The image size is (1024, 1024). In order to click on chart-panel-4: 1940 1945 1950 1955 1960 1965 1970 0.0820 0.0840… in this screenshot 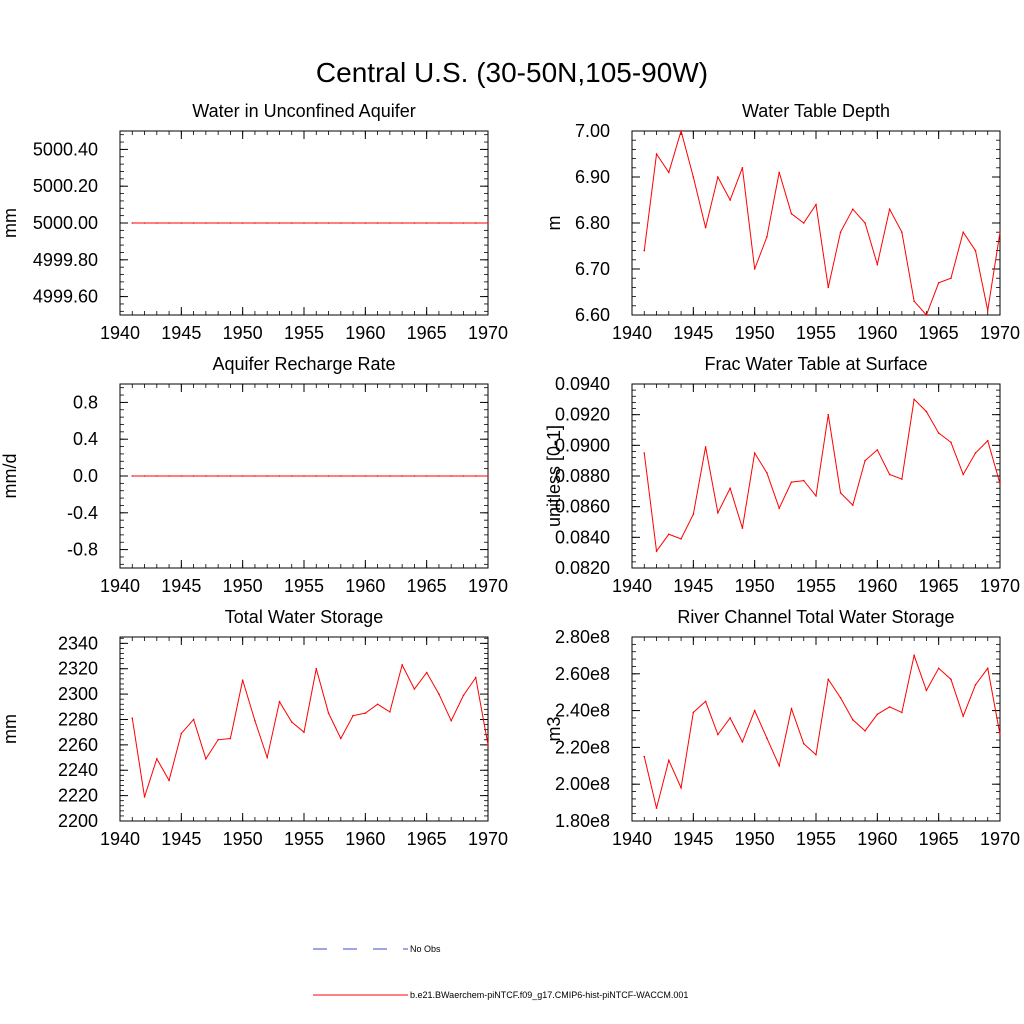, I will do `click(782, 475)`.